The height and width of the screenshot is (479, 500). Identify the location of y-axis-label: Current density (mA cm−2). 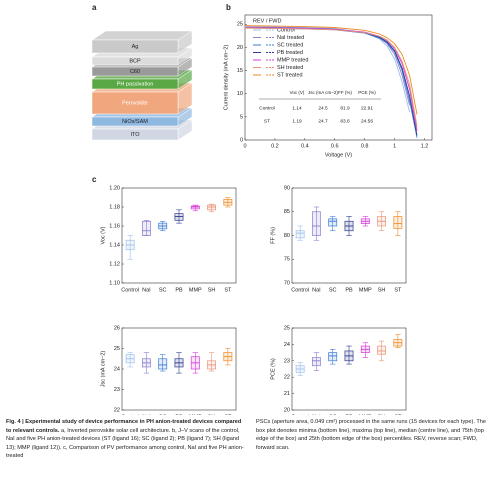
(226, 78).